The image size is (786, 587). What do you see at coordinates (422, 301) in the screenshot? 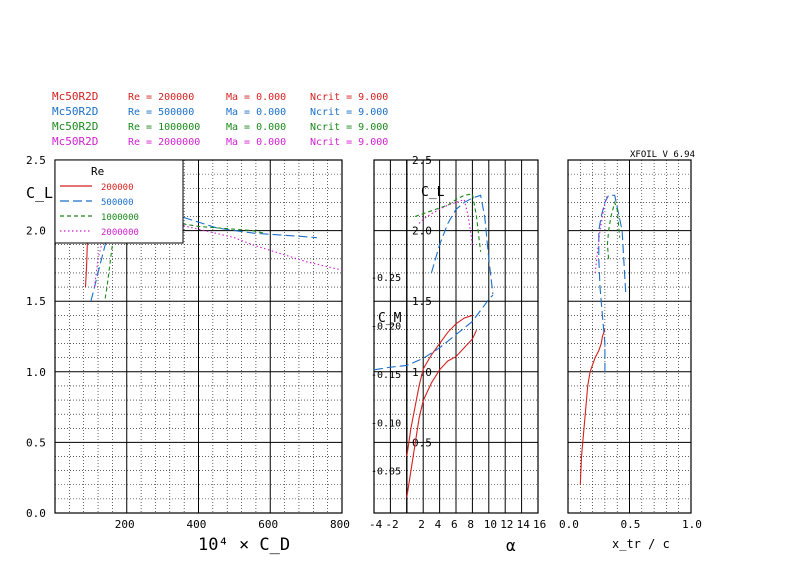
I see `alpha-cl-tick-label: 1.5` at bounding box center [422, 301].